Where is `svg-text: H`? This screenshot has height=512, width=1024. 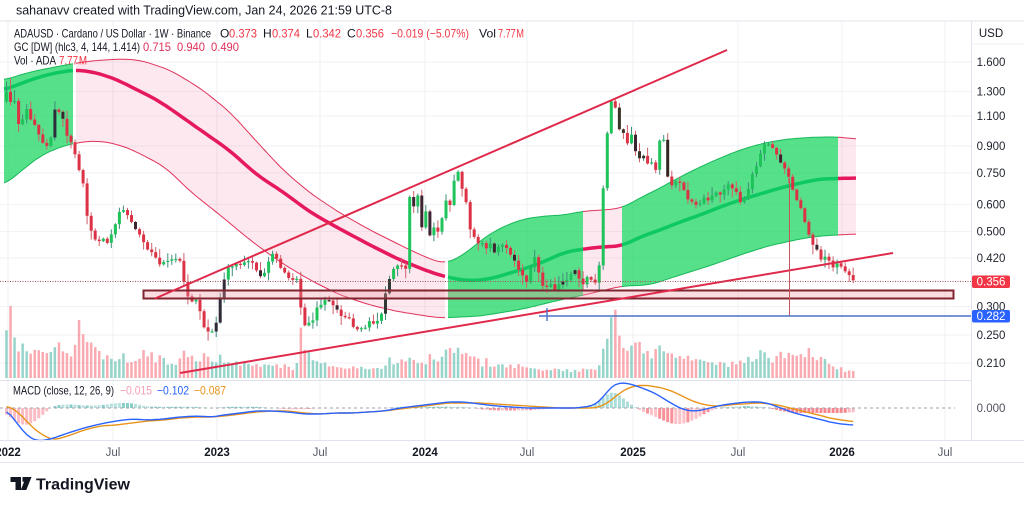 svg-text: H is located at coordinates (267, 34).